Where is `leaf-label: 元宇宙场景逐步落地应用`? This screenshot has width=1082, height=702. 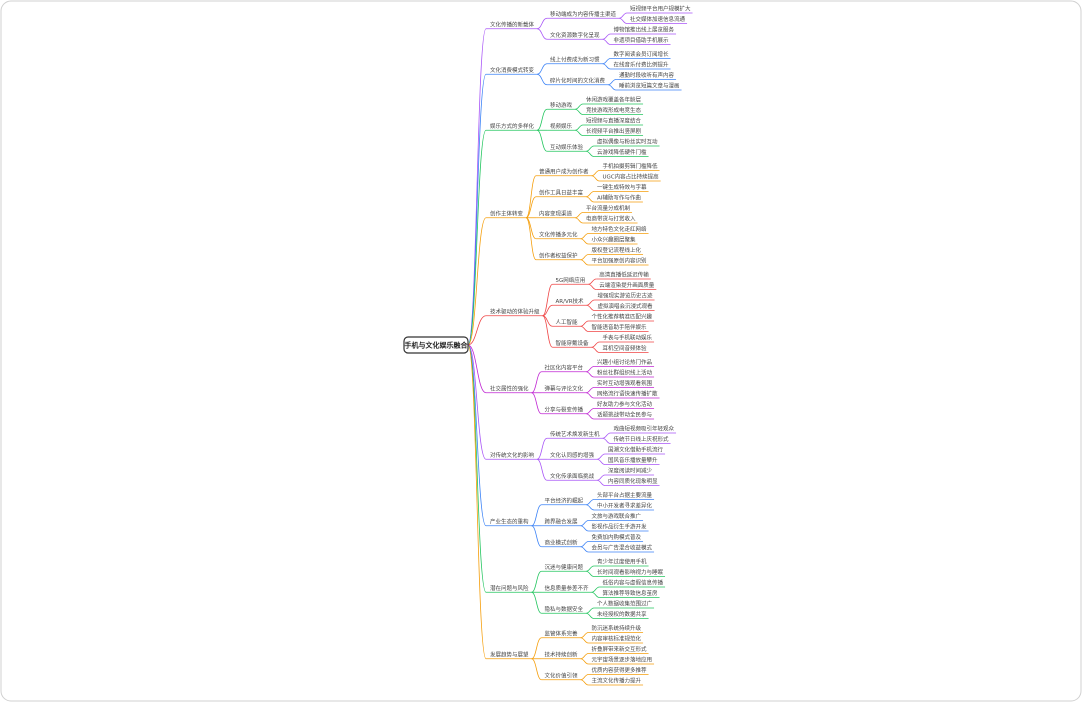 leaf-label: 元宇宙场景逐步落地应用 is located at coordinates (622, 660).